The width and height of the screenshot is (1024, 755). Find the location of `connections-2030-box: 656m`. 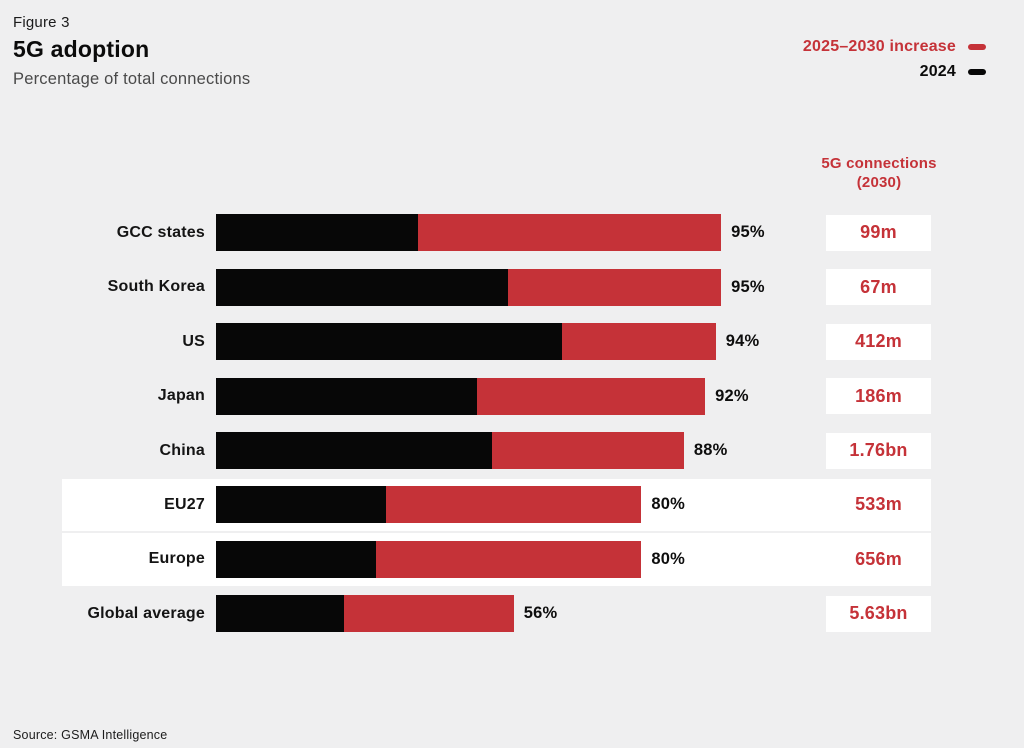

connections-2030-box: 656m is located at coordinates (878, 559).